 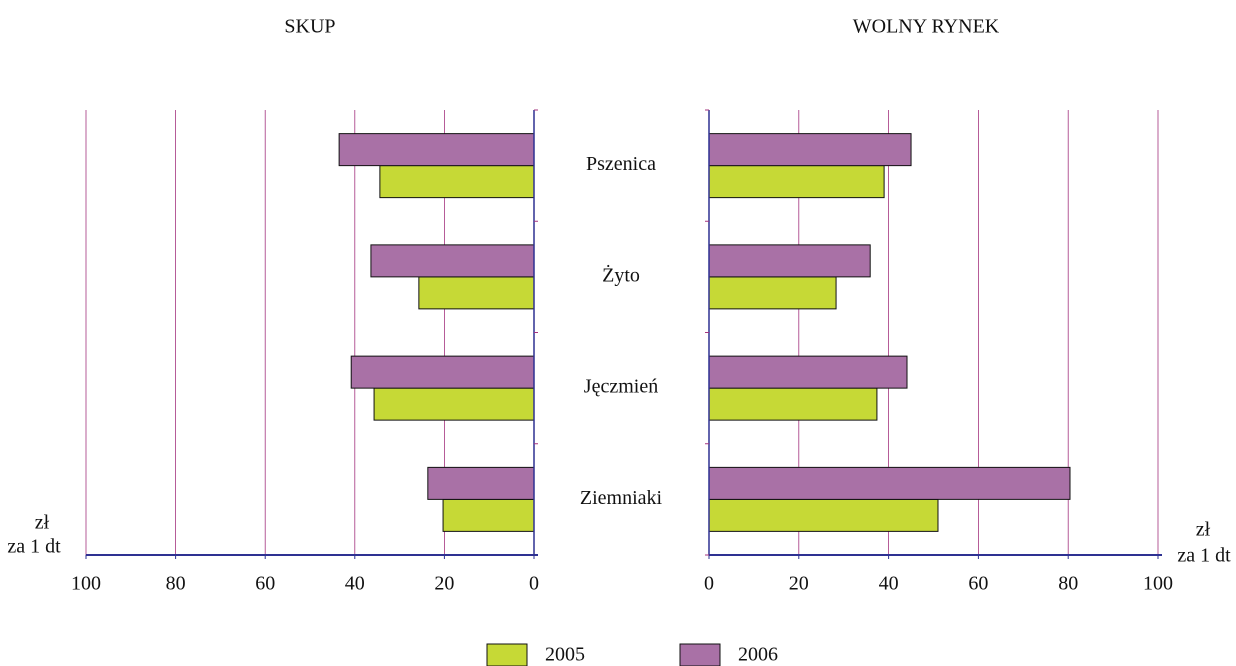 I want to click on category-label: Żyto, so click(x=621, y=274).